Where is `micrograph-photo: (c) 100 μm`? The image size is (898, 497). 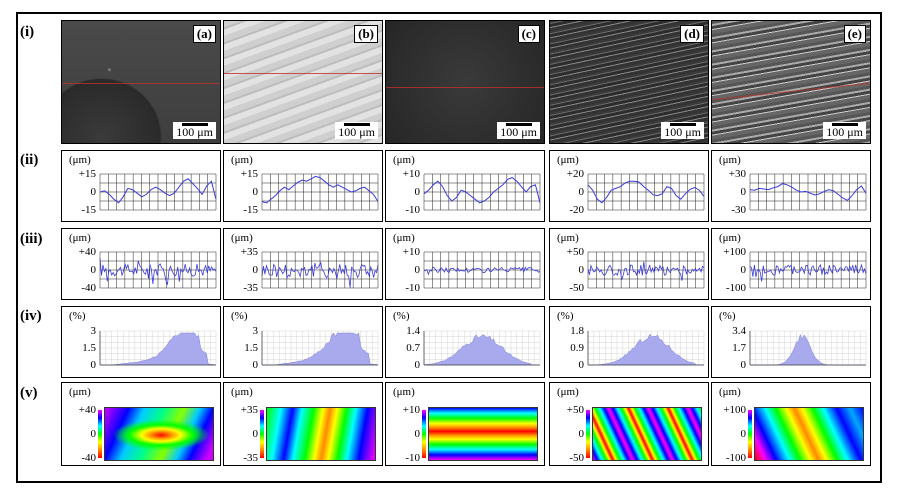 micrograph-photo: (c) 100 μm is located at coordinates (465, 82).